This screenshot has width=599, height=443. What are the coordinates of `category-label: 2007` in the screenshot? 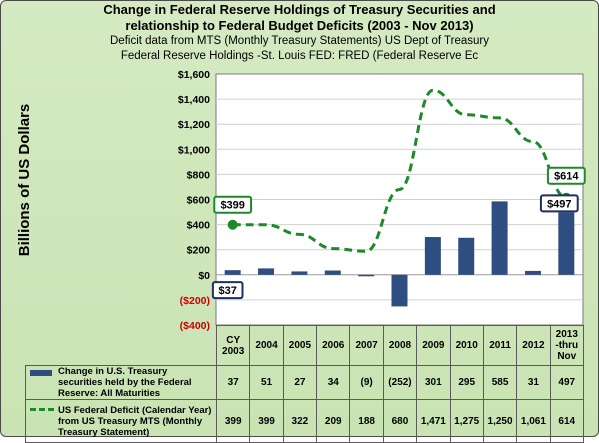 It's located at (366, 345).